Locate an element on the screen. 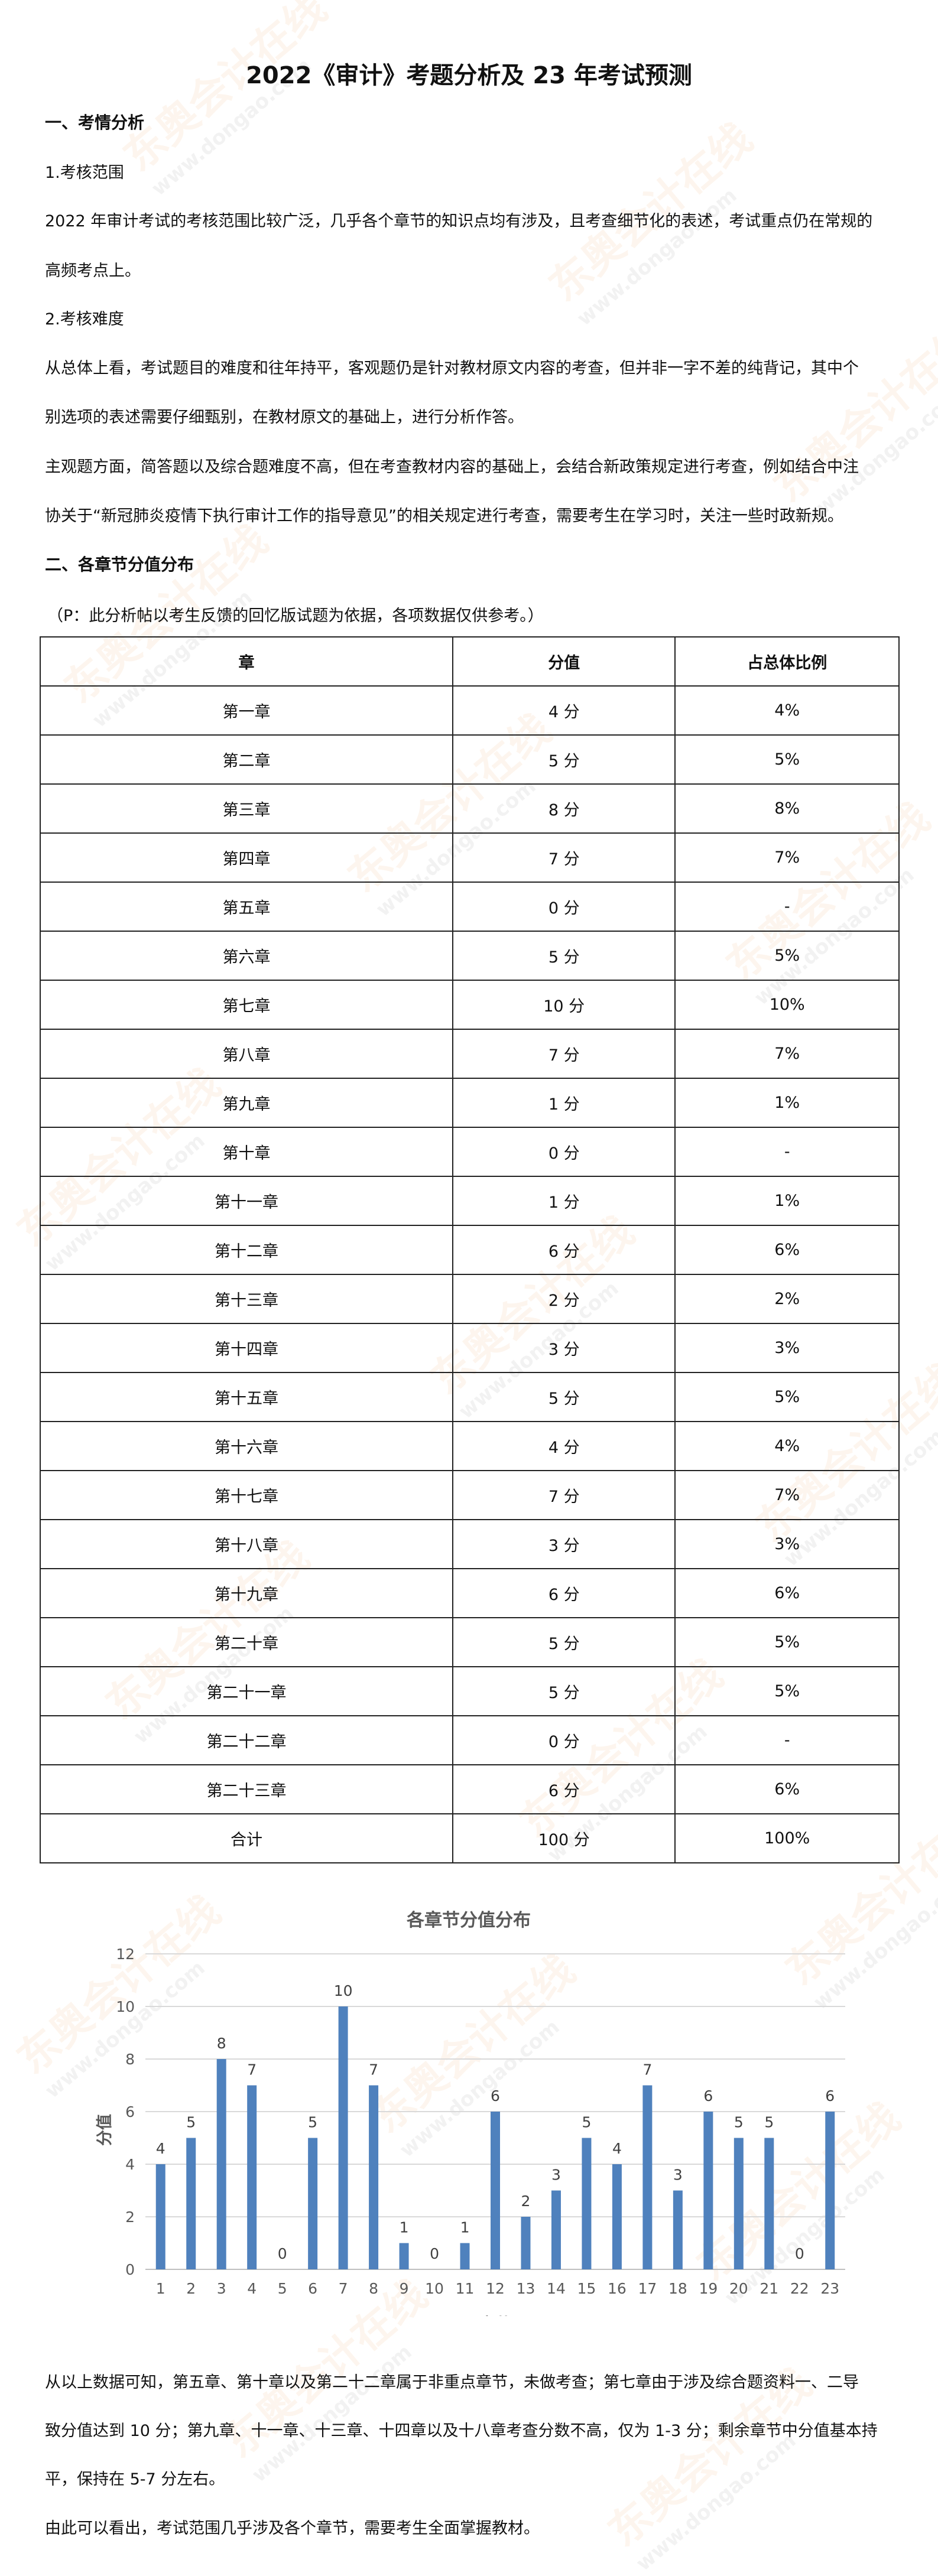  ratio-cell: 1% is located at coordinates (787, 1201).